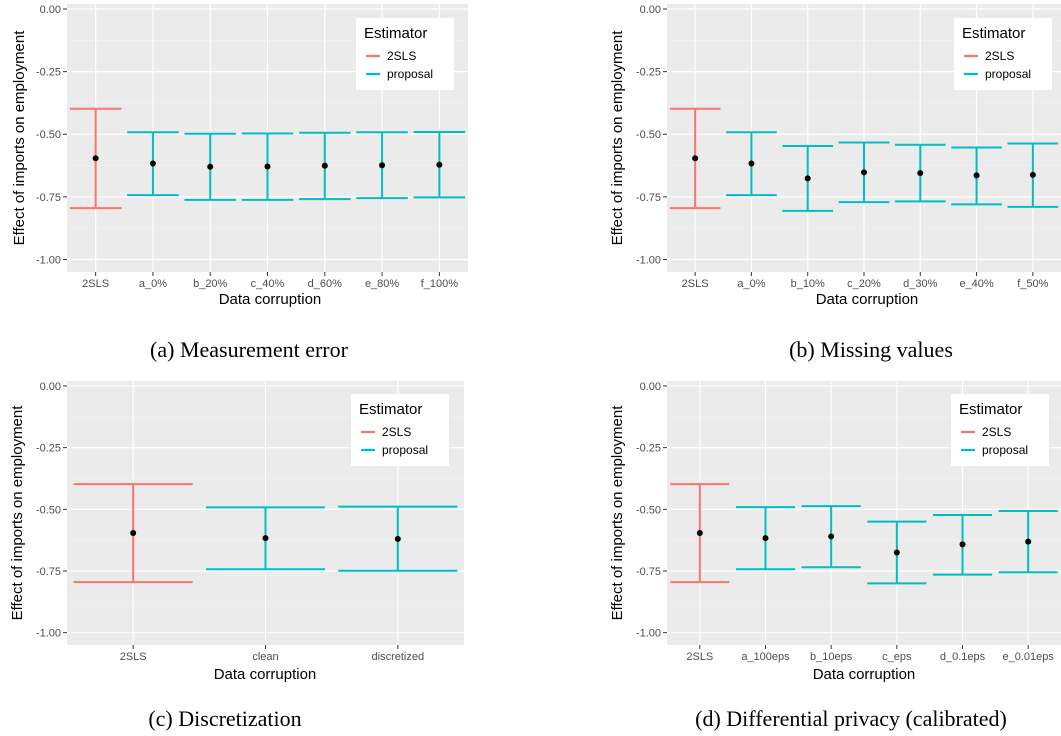 The width and height of the screenshot is (1061, 736). Describe the element at coordinates (650, 10) in the screenshot. I see `y-tick-label: 0.00` at that location.